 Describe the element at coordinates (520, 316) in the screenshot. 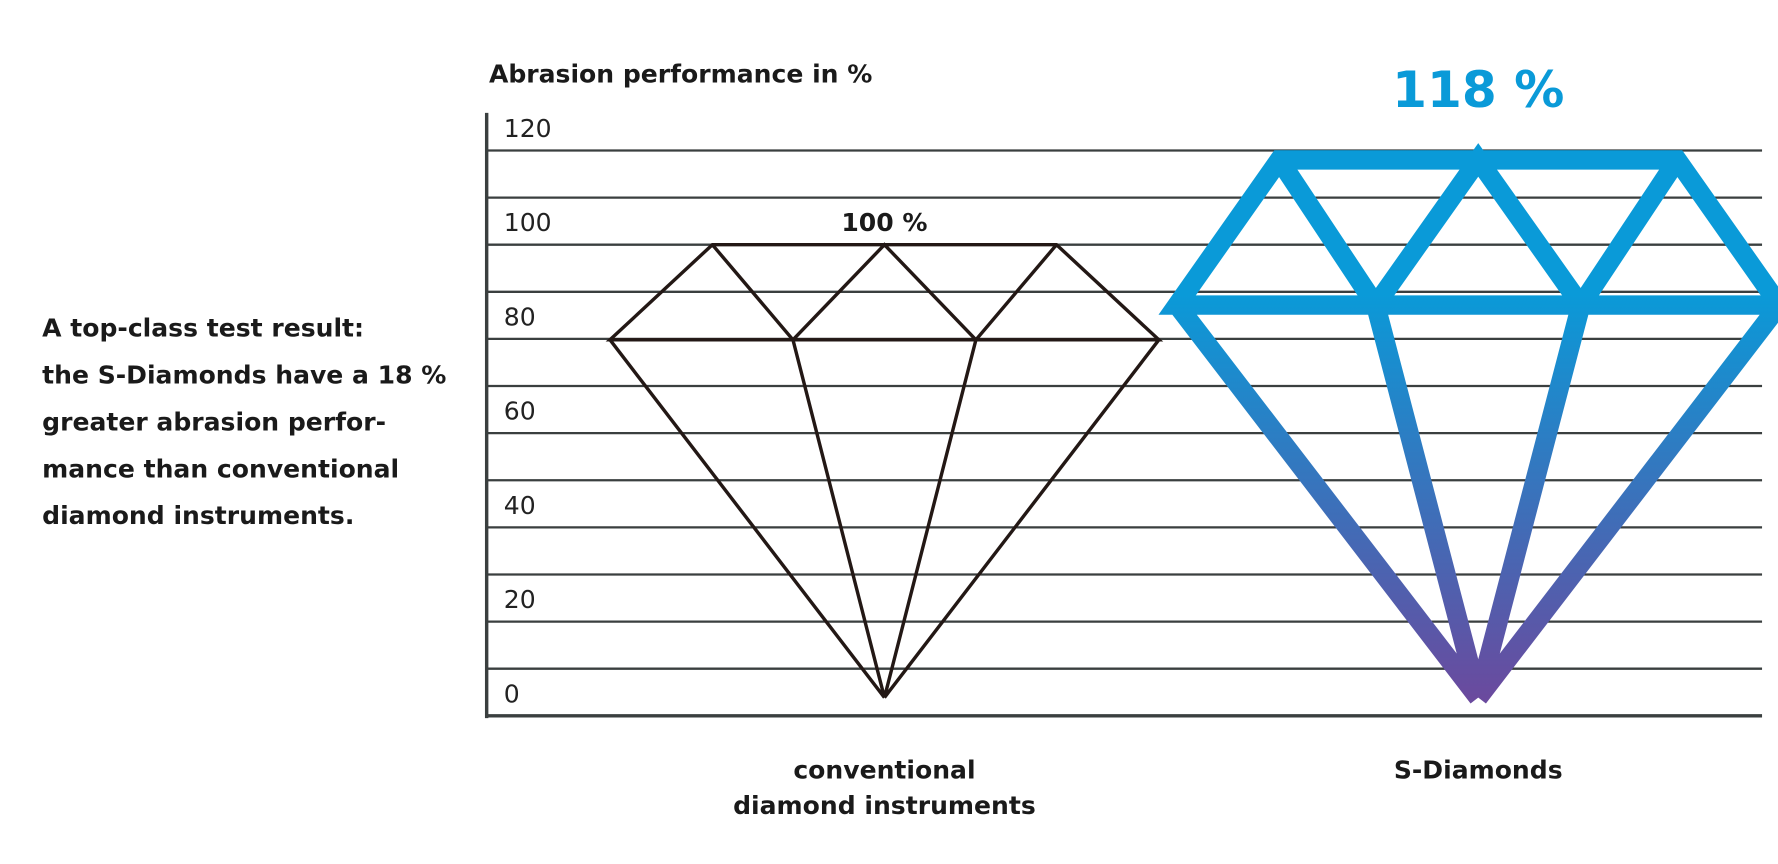

I see `y-tick-label: 80` at that location.